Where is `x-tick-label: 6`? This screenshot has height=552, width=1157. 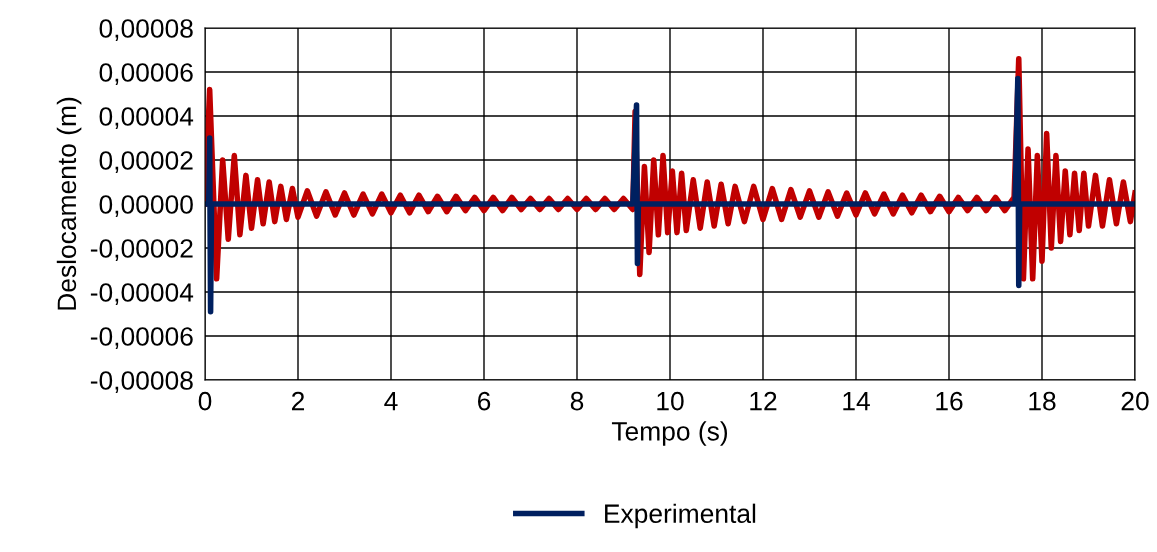
x-tick-label: 6 is located at coordinates (484, 401).